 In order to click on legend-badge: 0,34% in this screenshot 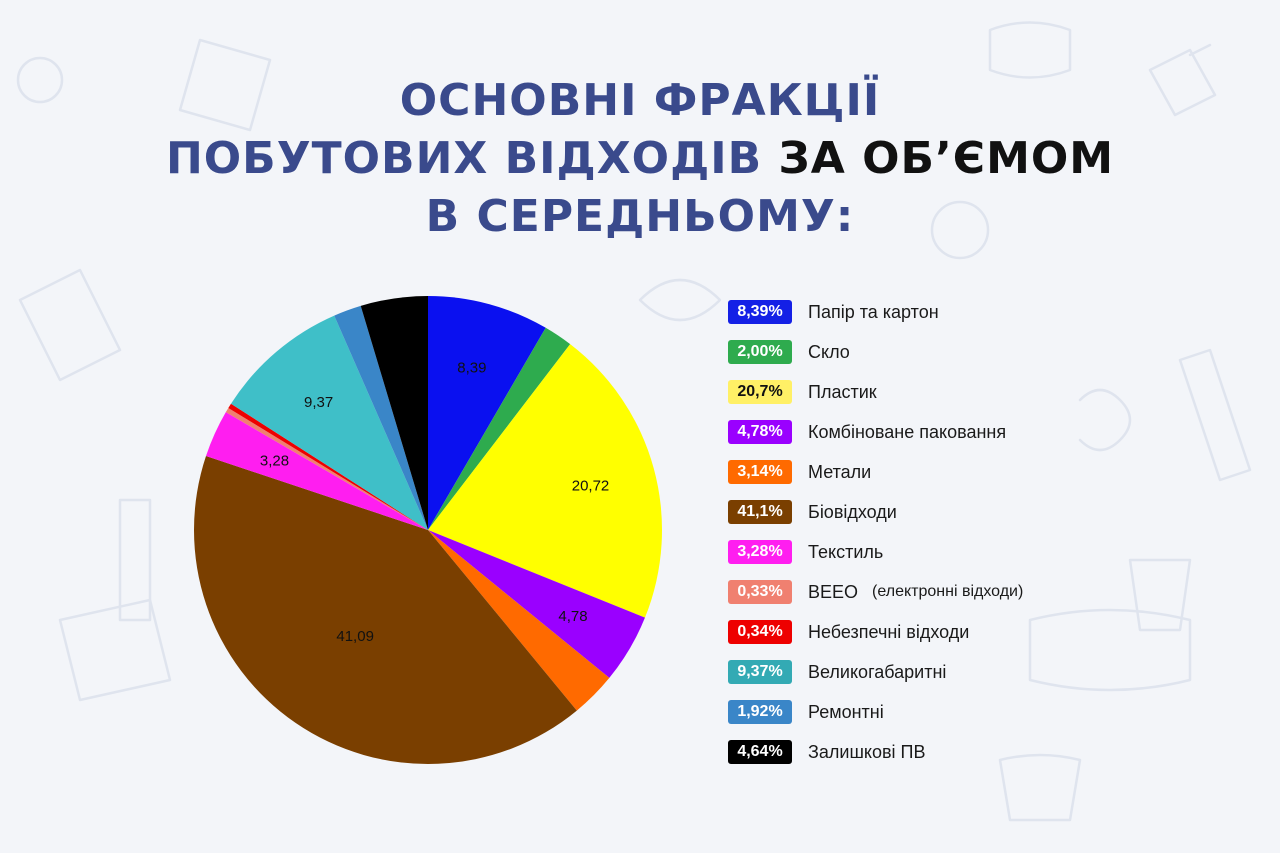, I will do `click(760, 632)`.